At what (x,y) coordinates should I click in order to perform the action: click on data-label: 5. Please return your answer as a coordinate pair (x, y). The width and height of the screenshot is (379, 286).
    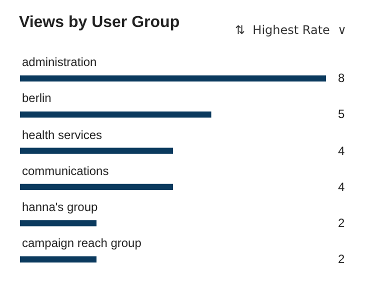
    Looking at the image, I should click on (341, 114).